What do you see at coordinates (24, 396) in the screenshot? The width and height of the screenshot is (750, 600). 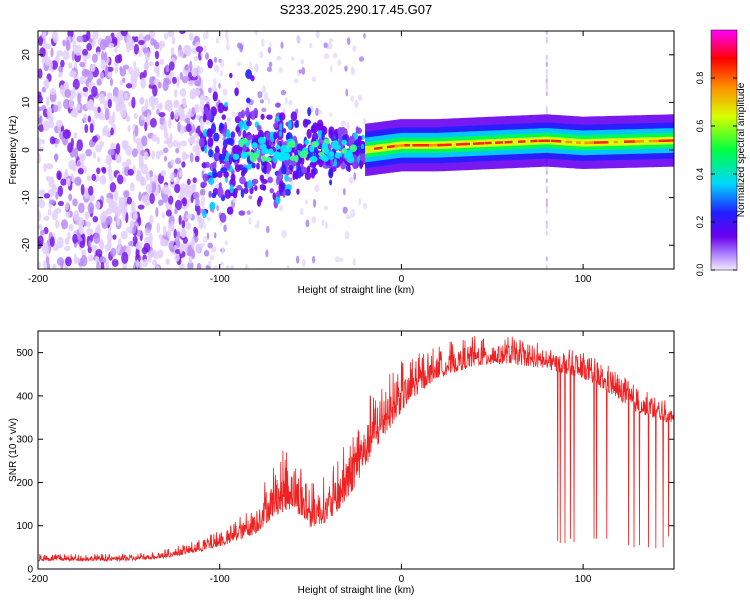 I see `y-tick-label: 400` at bounding box center [24, 396].